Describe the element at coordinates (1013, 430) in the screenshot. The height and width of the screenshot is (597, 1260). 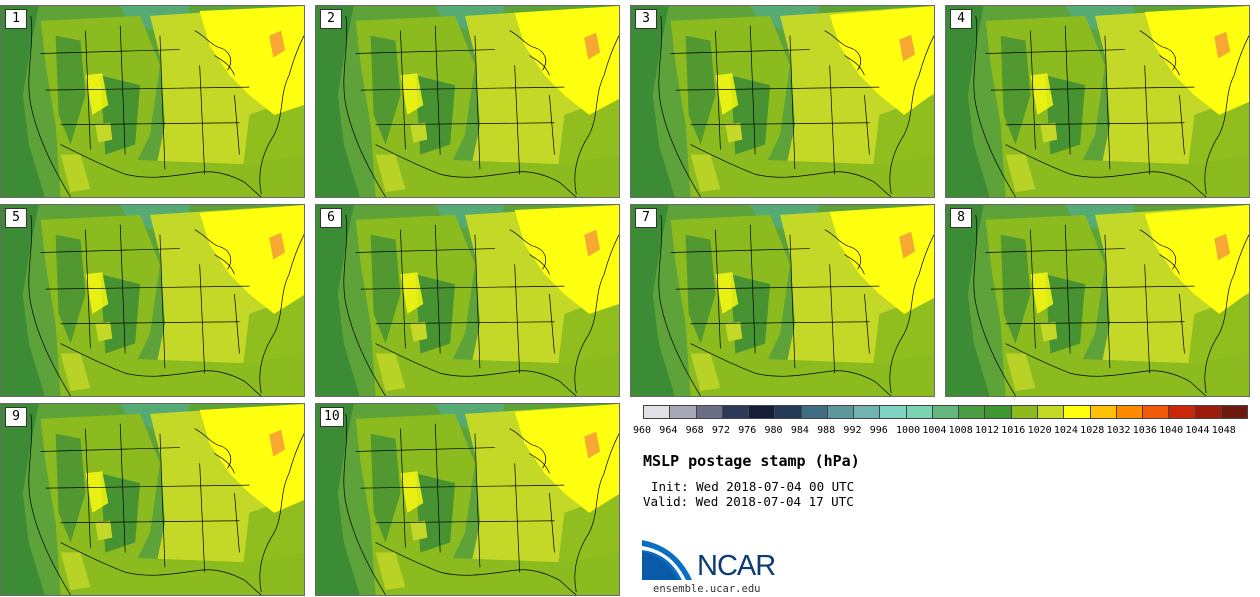
I see `colorbar-tick-label: 1016` at that location.